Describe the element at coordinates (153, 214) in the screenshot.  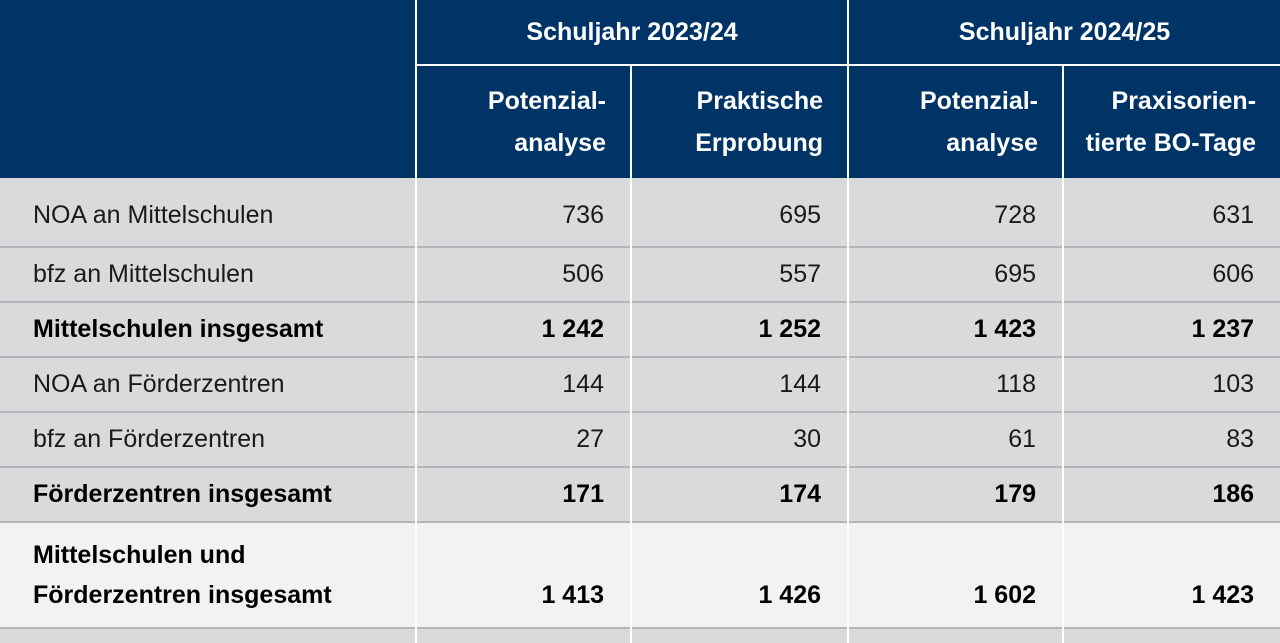
I see `row-label: NOA an Mittelschulen` at that location.